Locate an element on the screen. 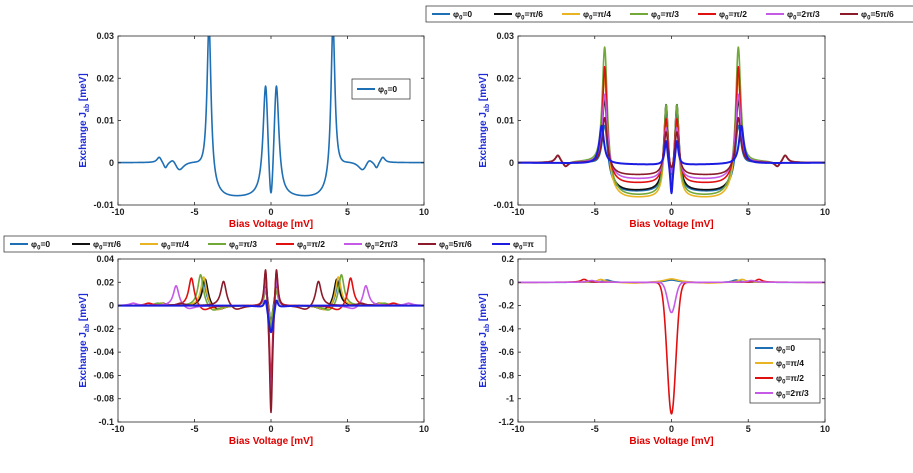 The image size is (913, 473). series-line-five_pi6 is located at coordinates (671, 146).